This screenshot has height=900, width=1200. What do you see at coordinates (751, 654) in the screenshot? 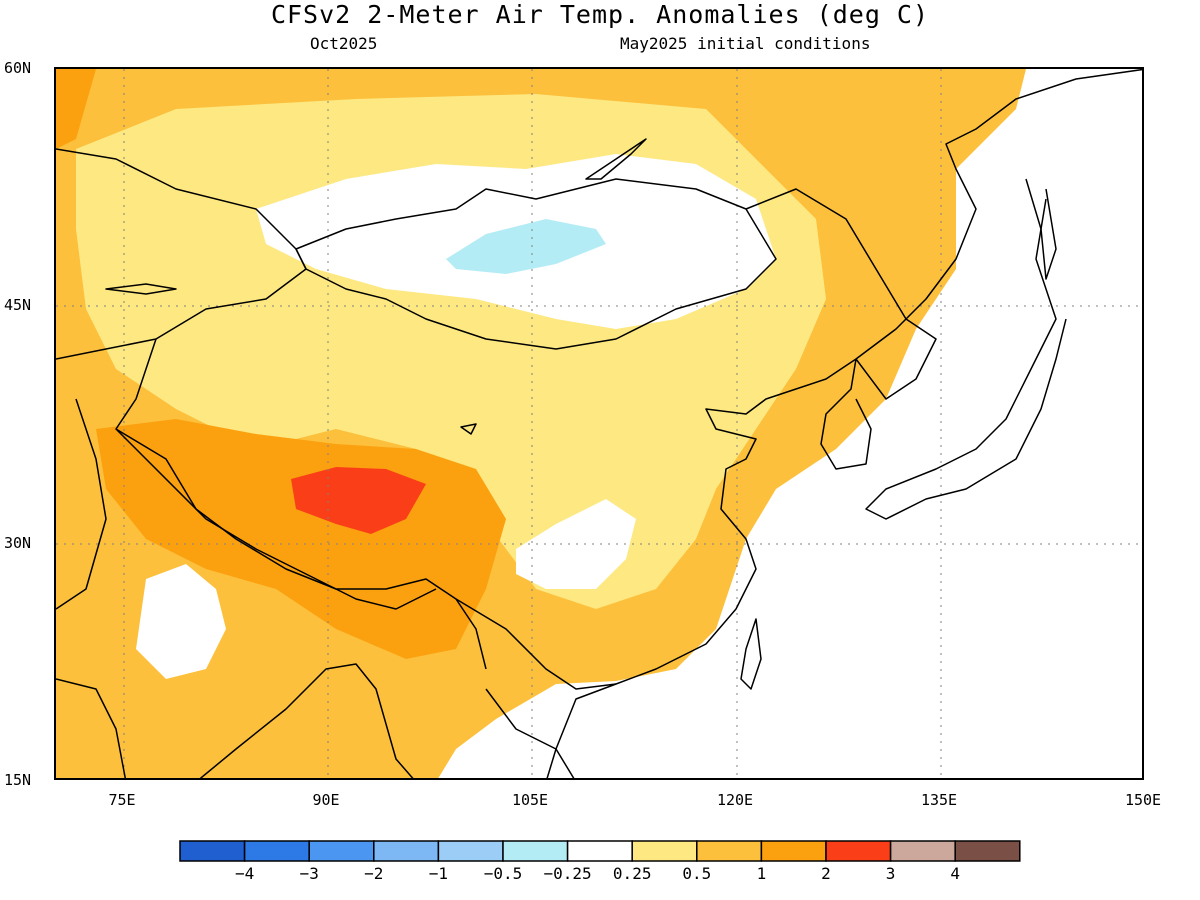
I see `coastline-taiwan` at bounding box center [751, 654].